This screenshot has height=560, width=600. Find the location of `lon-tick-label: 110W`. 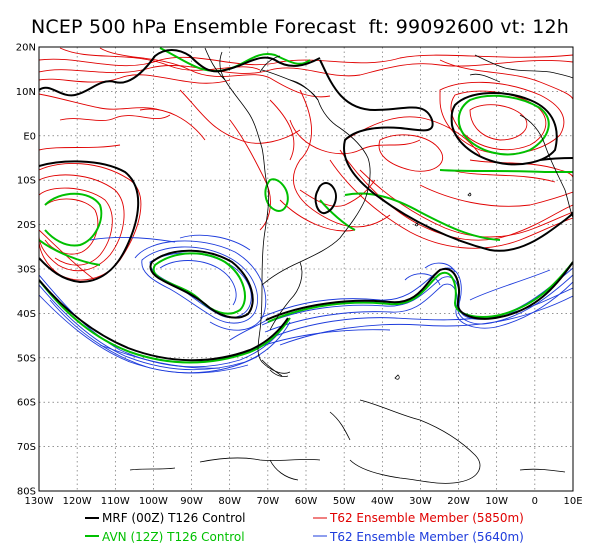

lon-tick-label: 110W is located at coordinates (115, 501).